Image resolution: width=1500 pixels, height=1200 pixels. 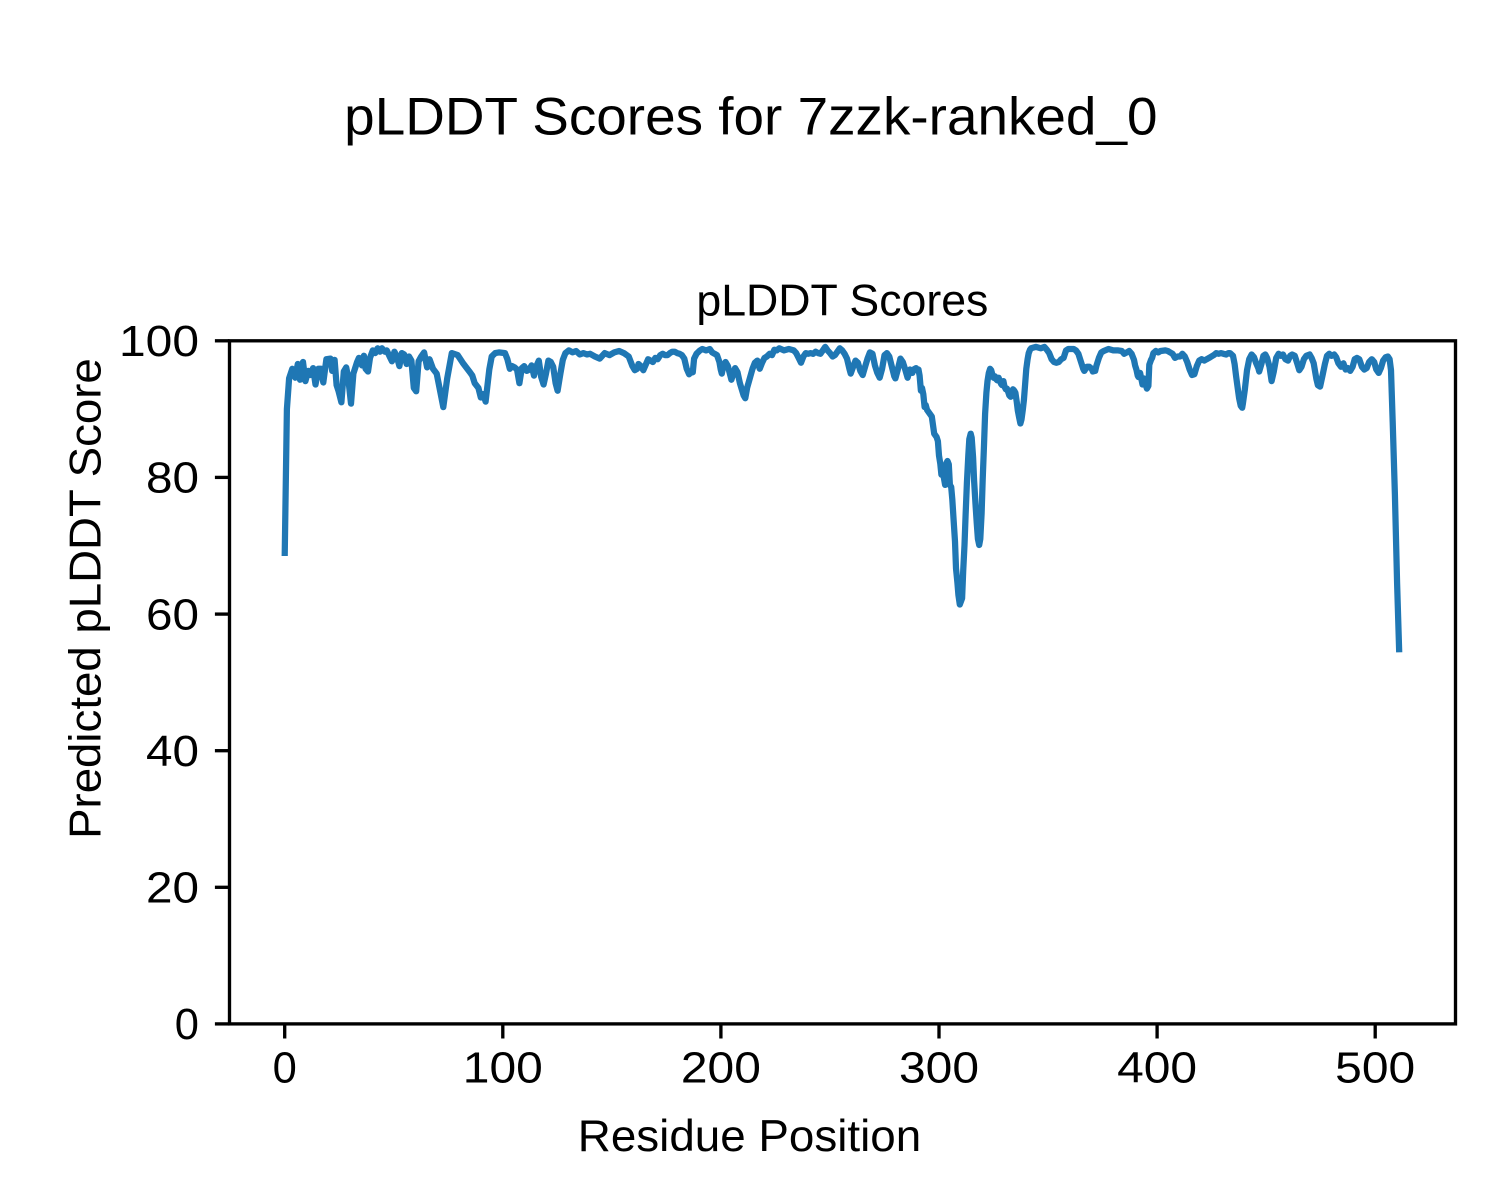 What do you see at coordinates (172, 615) in the screenshot?
I see `svg-text: 60` at bounding box center [172, 615].